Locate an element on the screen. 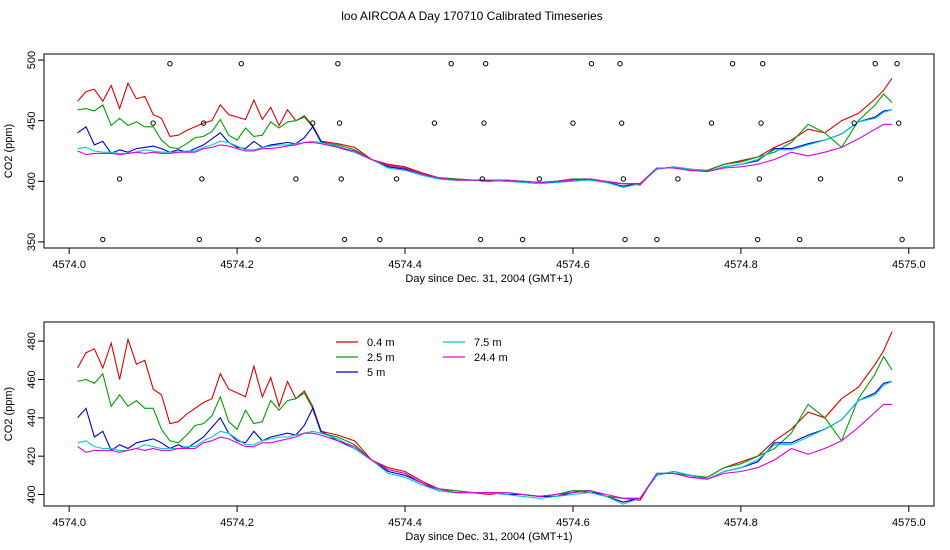  y-tick-label: 440 is located at coordinates (32, 418).